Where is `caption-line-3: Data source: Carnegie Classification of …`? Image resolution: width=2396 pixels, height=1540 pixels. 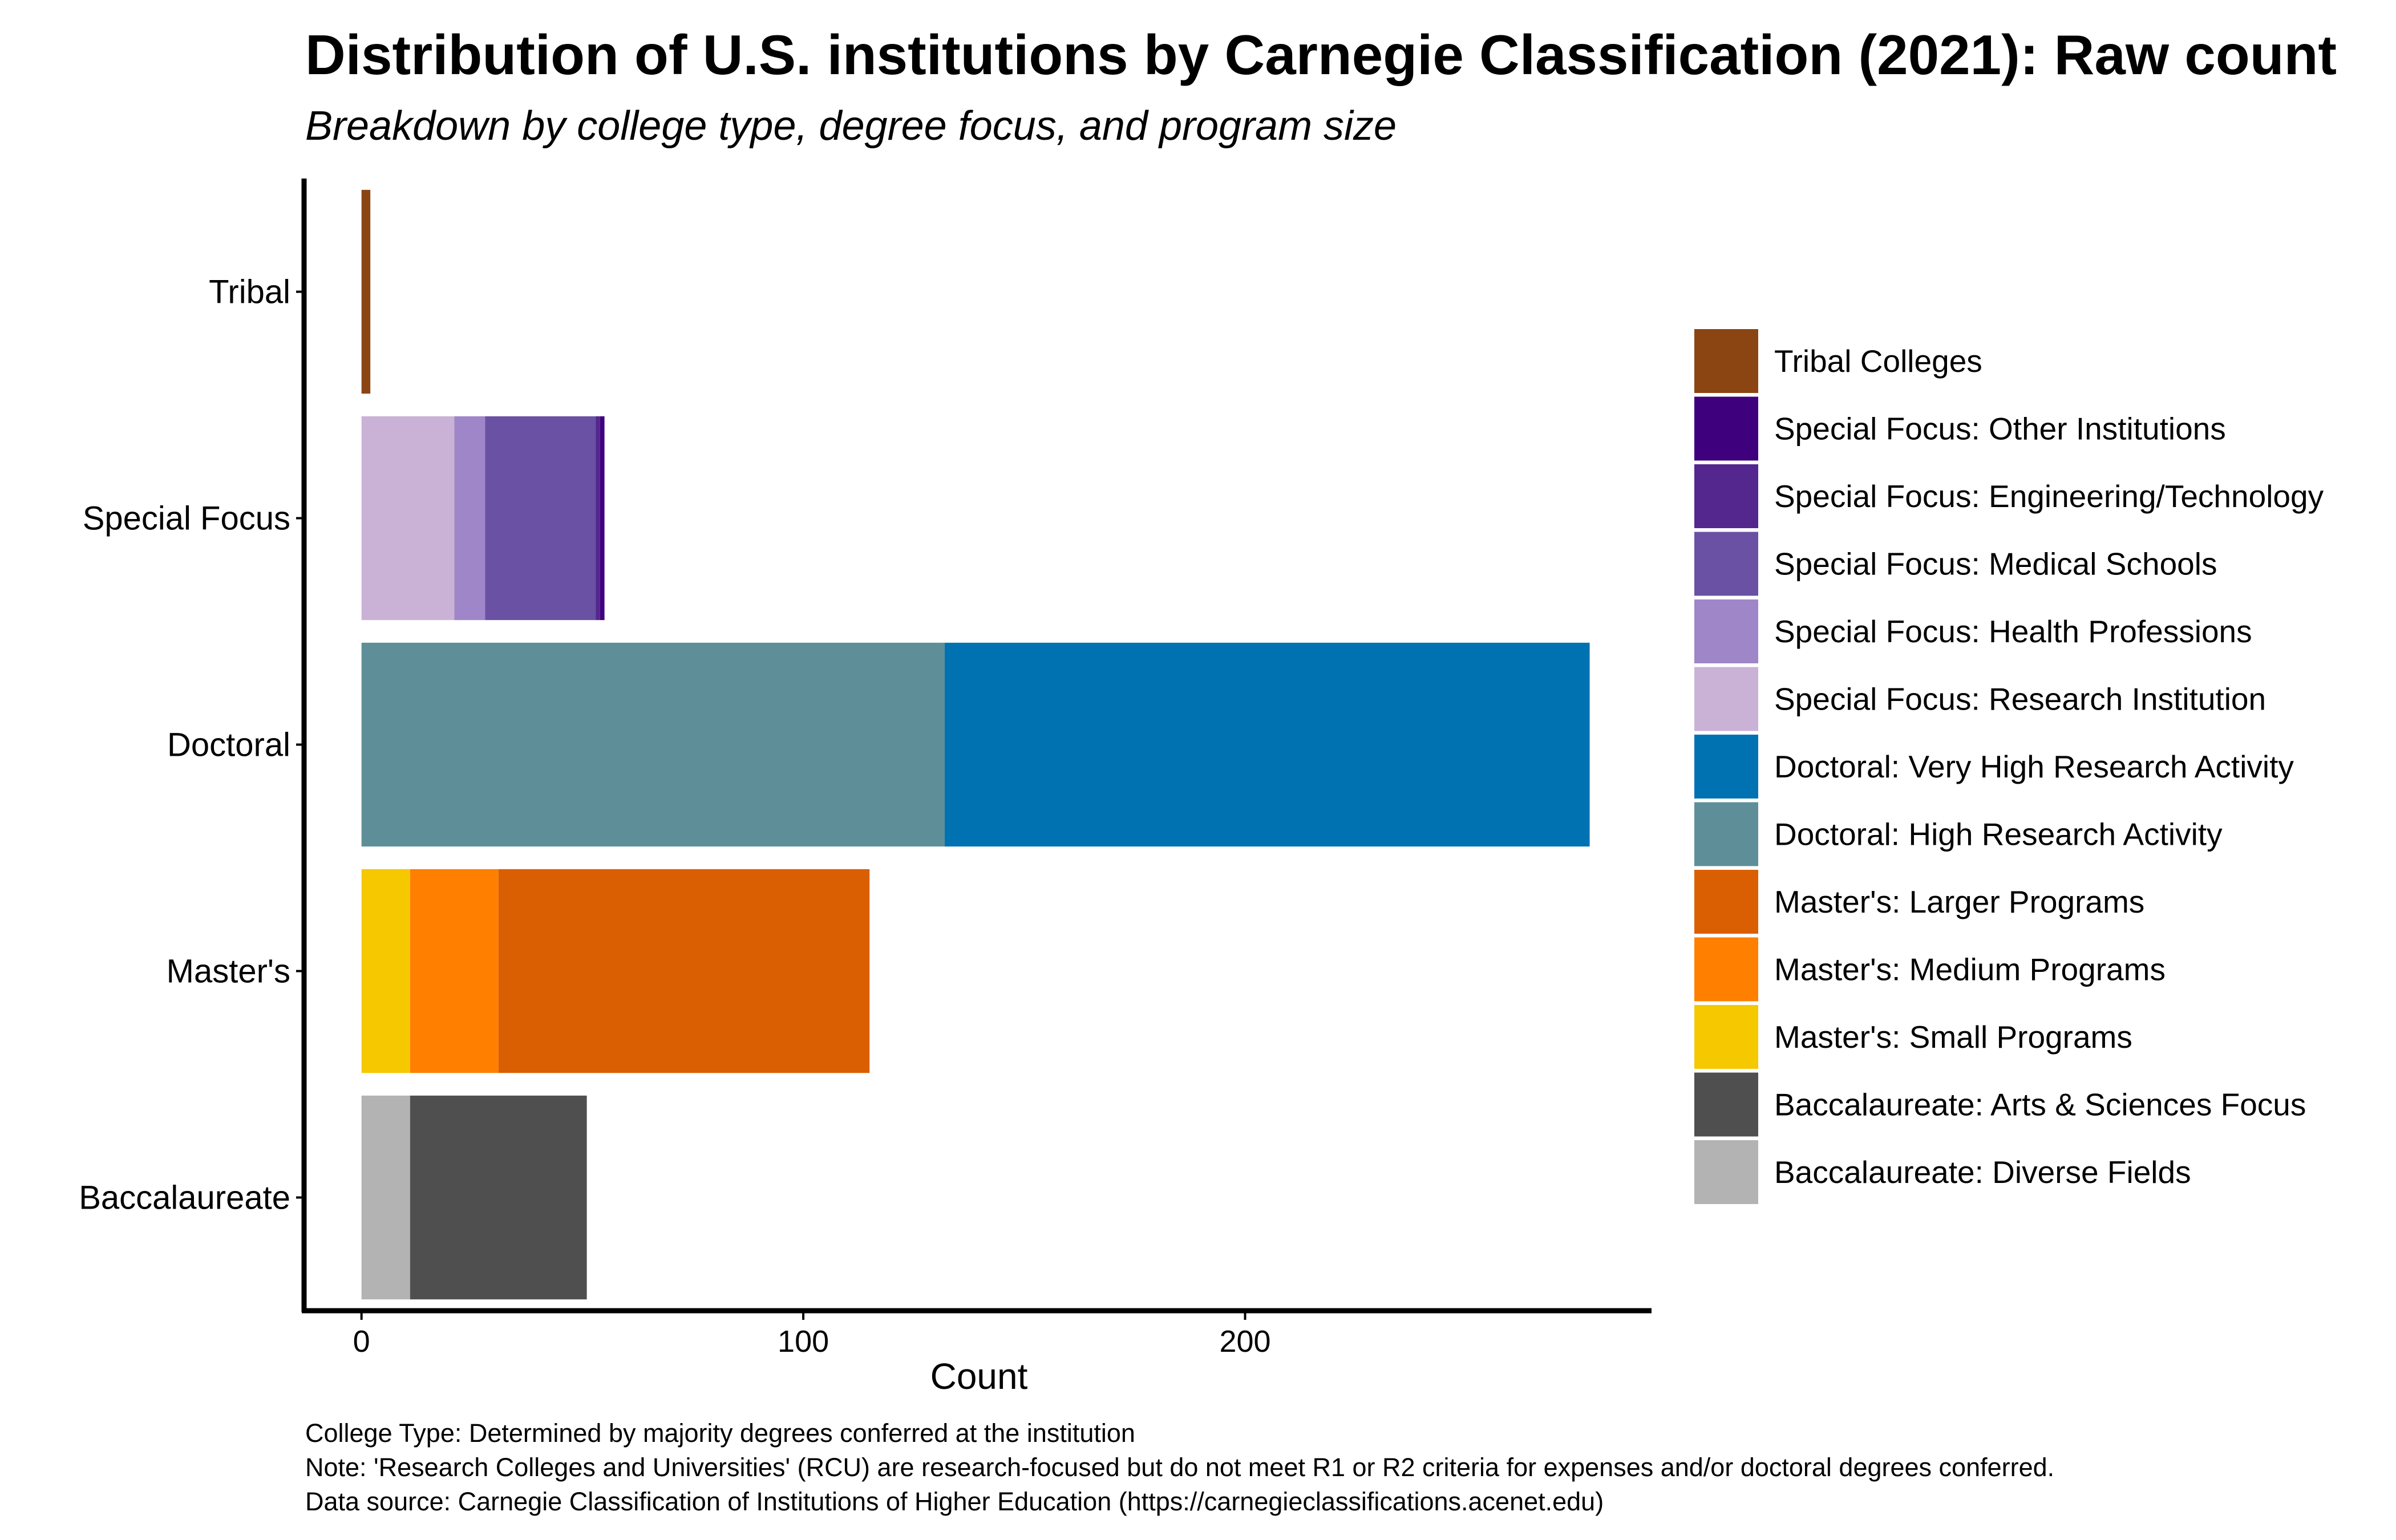 caption-line-3: Data source: Carnegie Classification of … is located at coordinates (954, 1502).